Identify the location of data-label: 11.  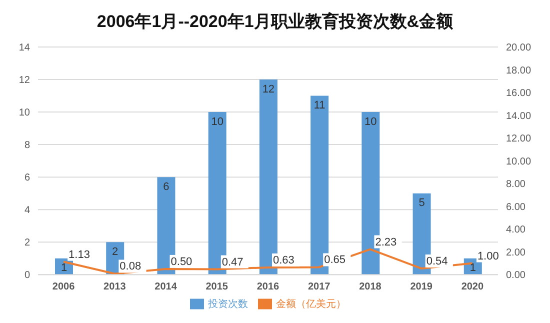
(320, 106).